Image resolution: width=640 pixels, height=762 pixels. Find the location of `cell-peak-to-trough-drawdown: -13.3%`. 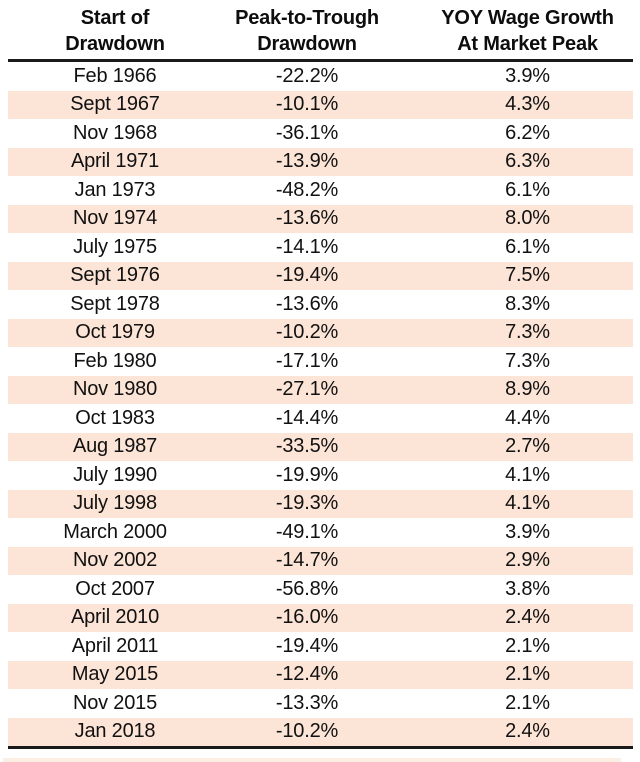

cell-peak-to-trough-drawdown: -13.3% is located at coordinates (307, 702).